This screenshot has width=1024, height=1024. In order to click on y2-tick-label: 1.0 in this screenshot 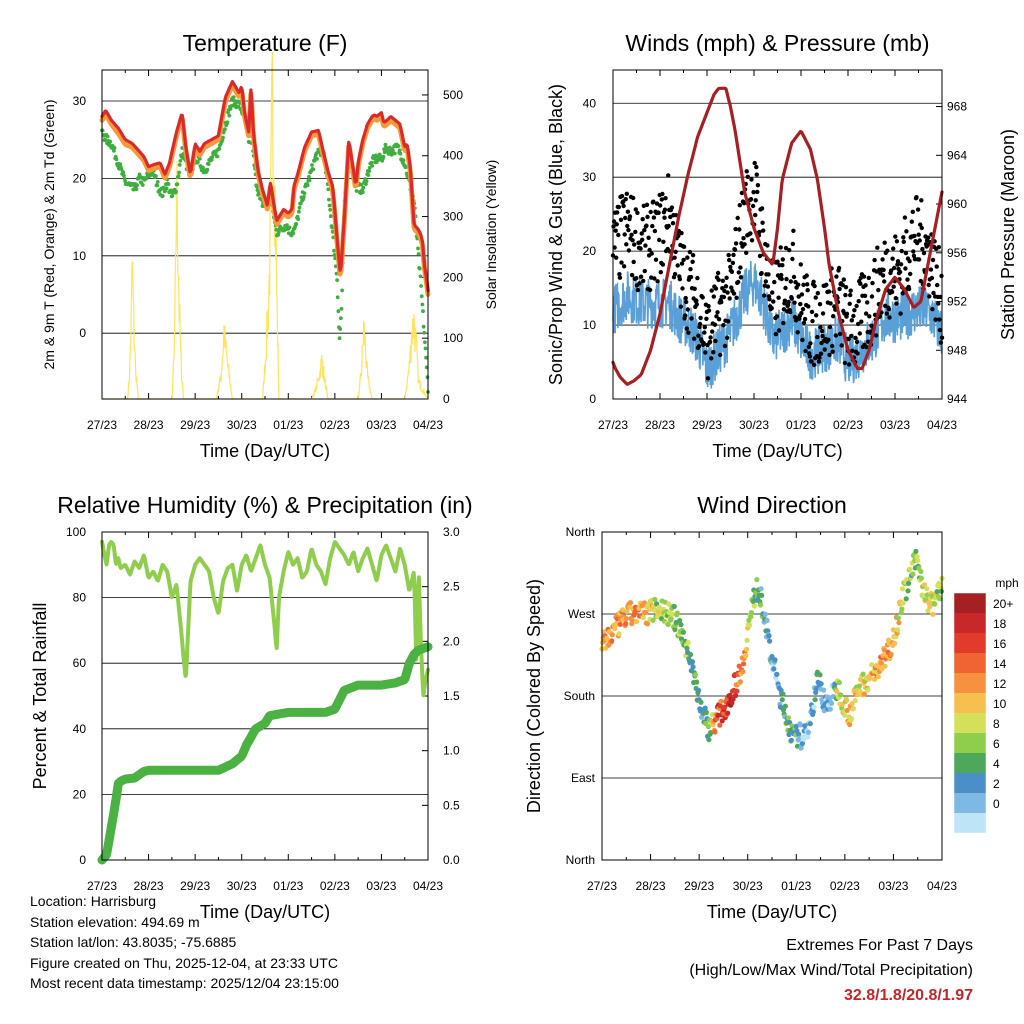, I will do `click(451, 751)`.